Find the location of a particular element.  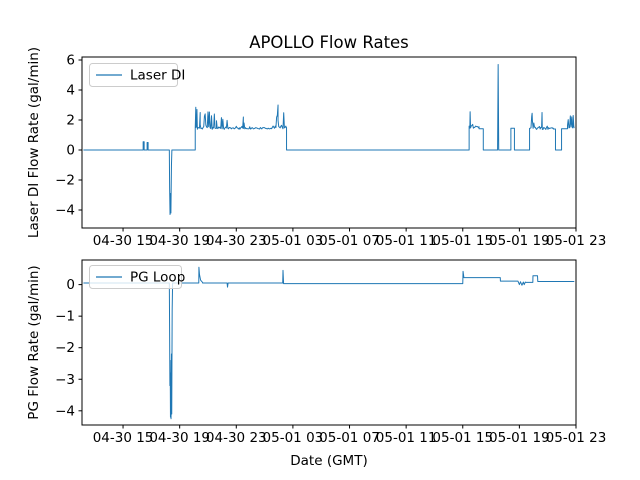

y-tick-label: 2 is located at coordinates (70, 121).